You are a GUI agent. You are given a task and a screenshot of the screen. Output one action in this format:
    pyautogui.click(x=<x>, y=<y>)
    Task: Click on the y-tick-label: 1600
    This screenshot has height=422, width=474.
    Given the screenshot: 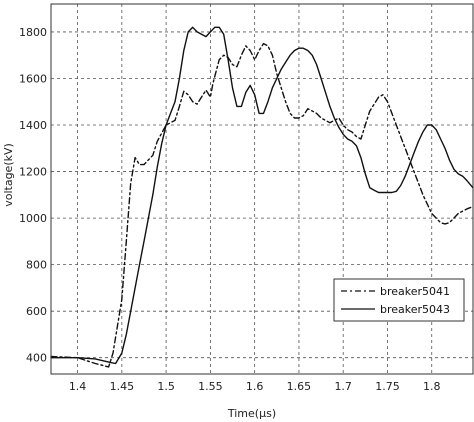 What is the action you would take?
    pyautogui.click(x=33, y=78)
    